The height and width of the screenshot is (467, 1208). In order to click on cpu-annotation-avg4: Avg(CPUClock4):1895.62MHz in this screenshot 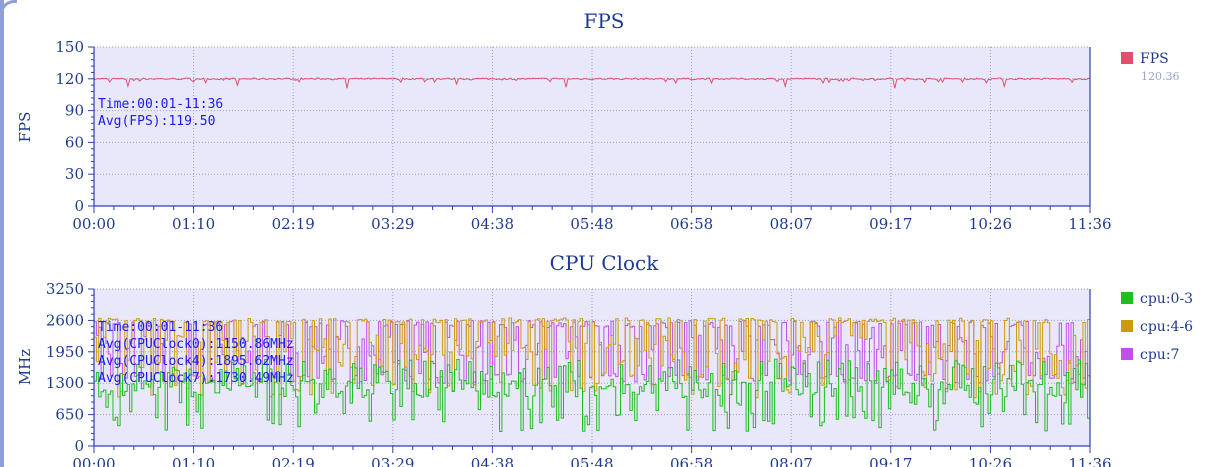, I will do `click(196, 361)`.